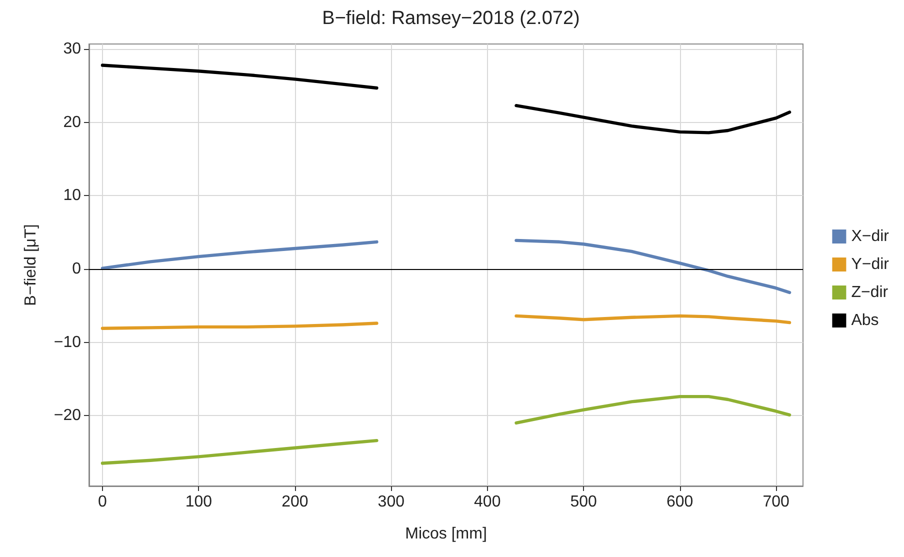 Image resolution: width=904 pixels, height=557 pixels. I want to click on legend-label: Z−dir, so click(870, 292).